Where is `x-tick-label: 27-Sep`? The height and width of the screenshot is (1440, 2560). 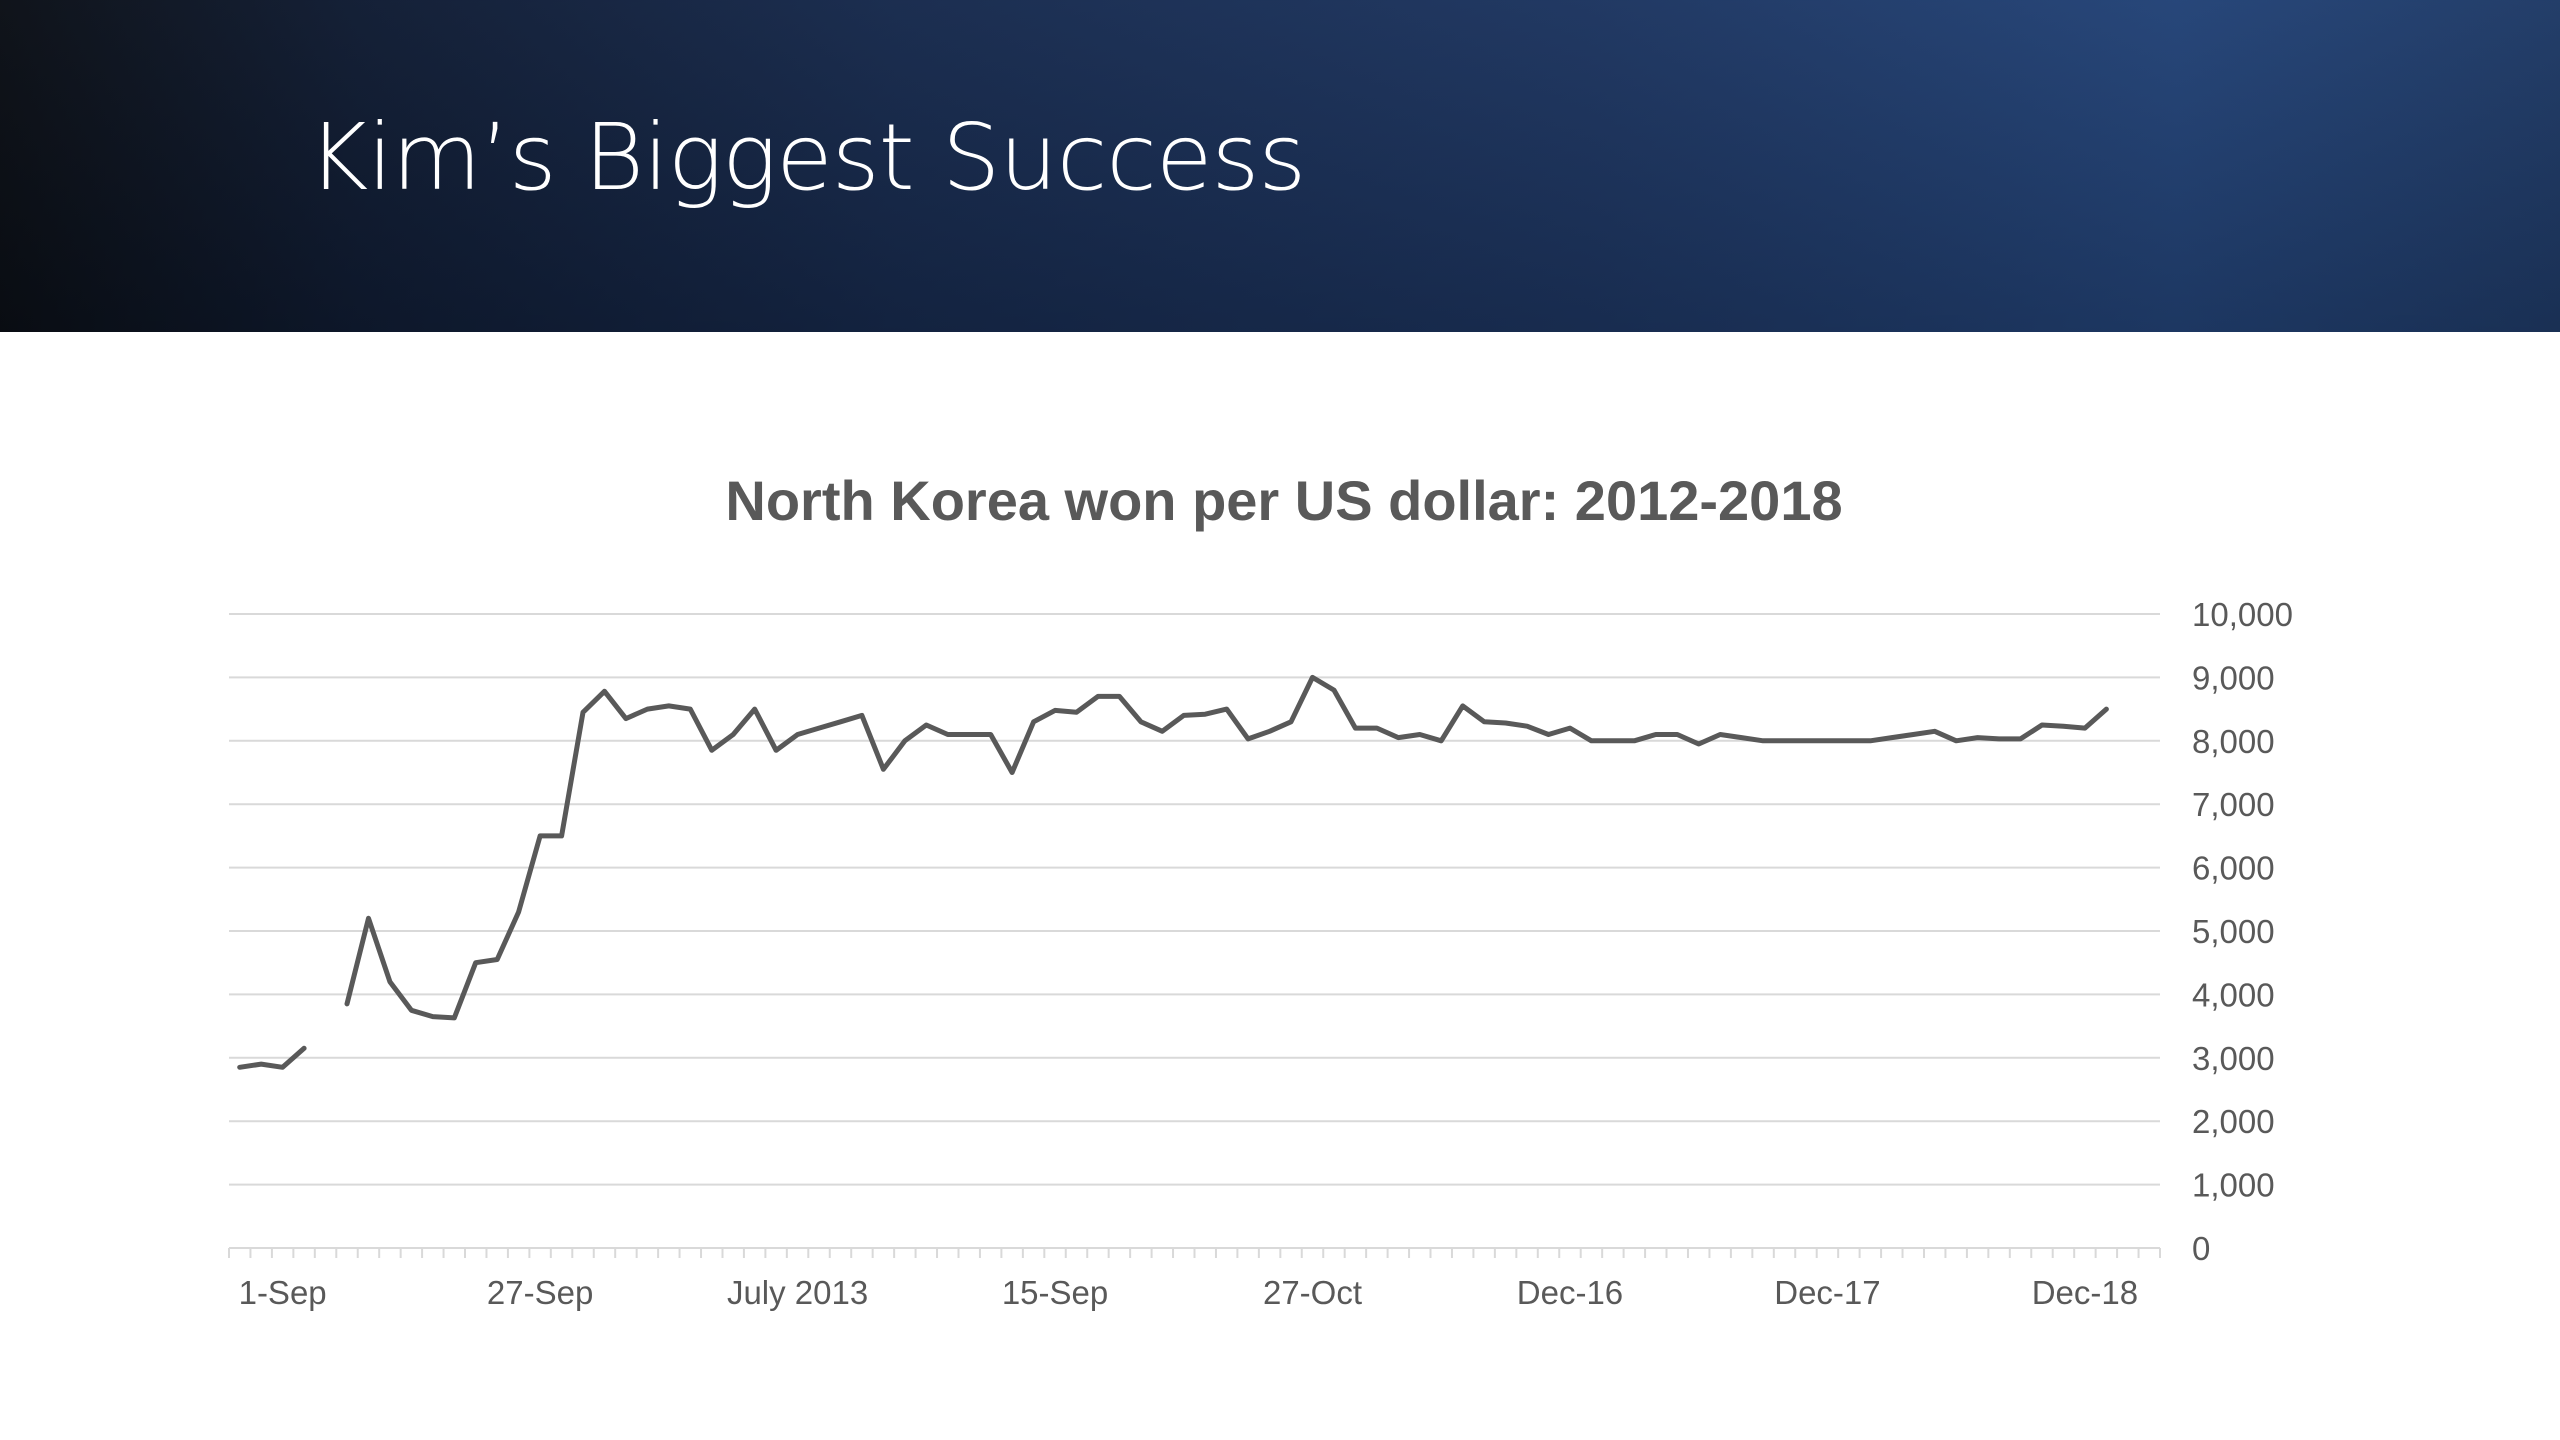 x-tick-label: 27-Sep is located at coordinates (540, 1292).